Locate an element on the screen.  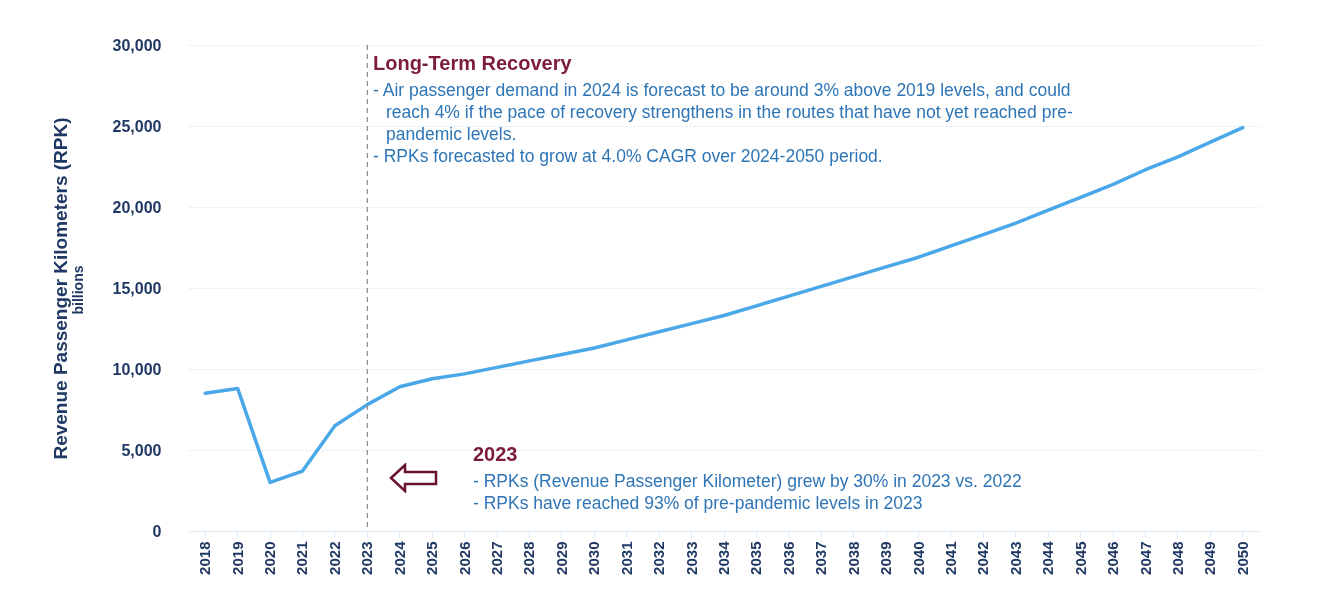
x-tick-label: 2031 is located at coordinates (626, 558).